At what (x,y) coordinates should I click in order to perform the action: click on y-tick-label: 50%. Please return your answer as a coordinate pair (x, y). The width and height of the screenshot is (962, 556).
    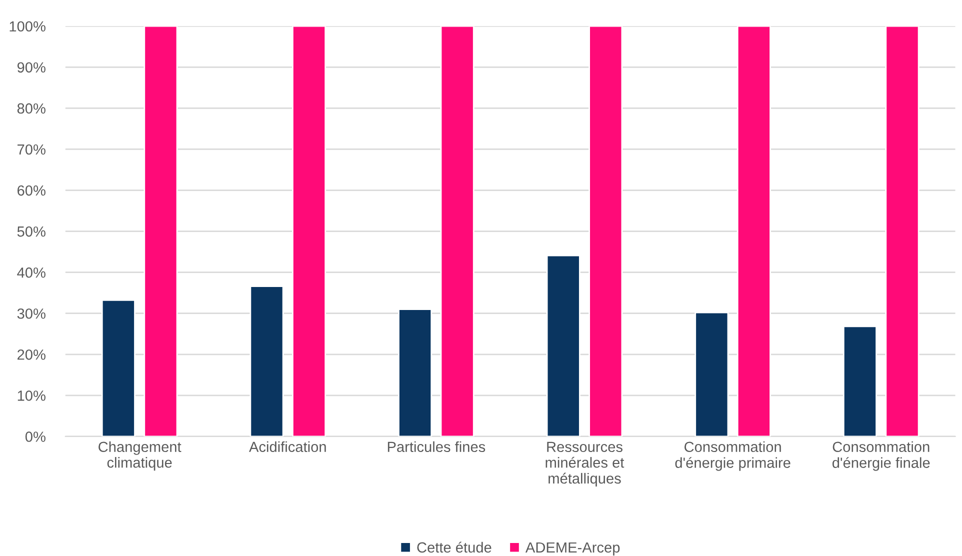
    Looking at the image, I should click on (31, 231).